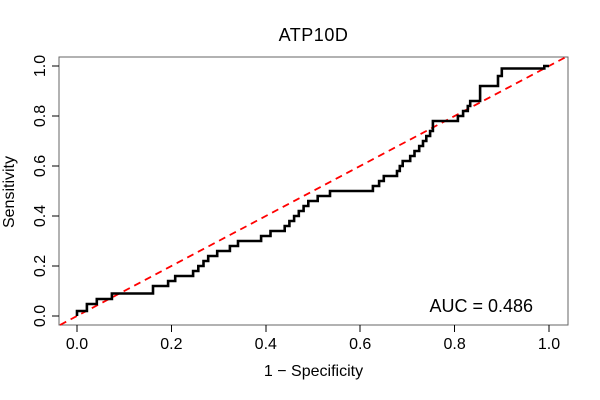 The image size is (600, 400). I want to click on y-tick-label: 0.2, so click(40, 266).